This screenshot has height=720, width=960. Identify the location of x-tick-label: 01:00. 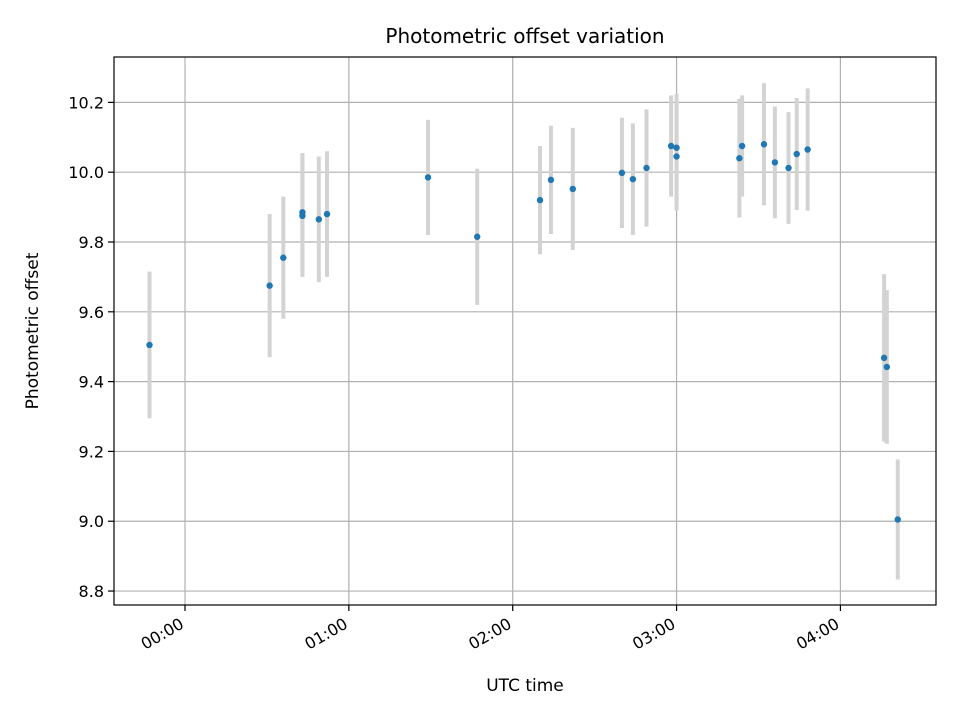
(325, 634).